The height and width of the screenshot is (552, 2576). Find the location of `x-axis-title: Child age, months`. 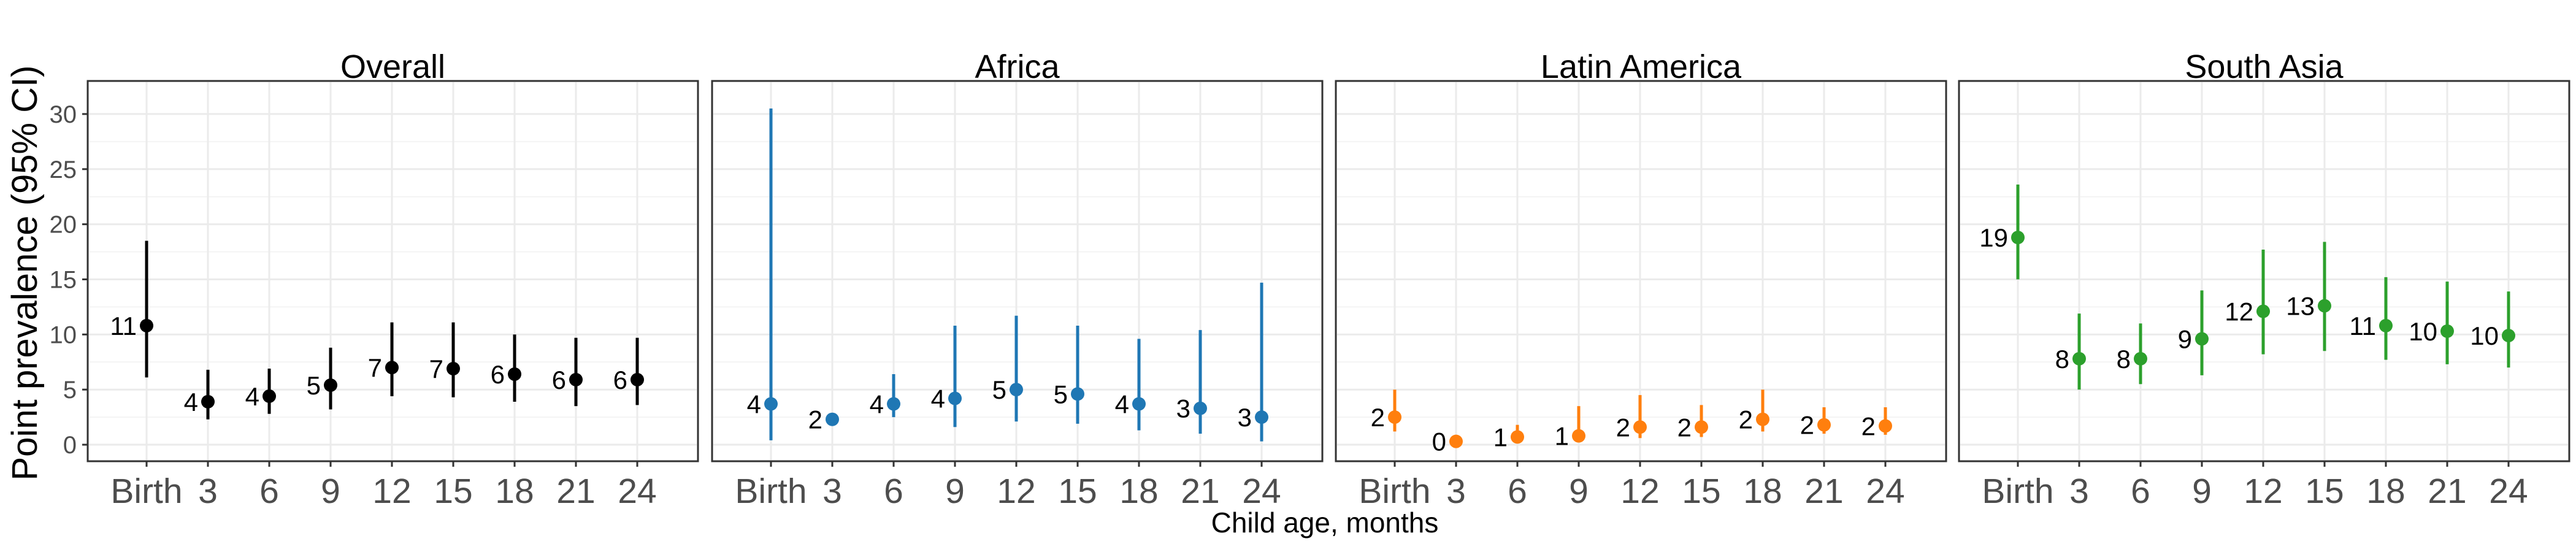

x-axis-title: Child age, months is located at coordinates (1325, 523).